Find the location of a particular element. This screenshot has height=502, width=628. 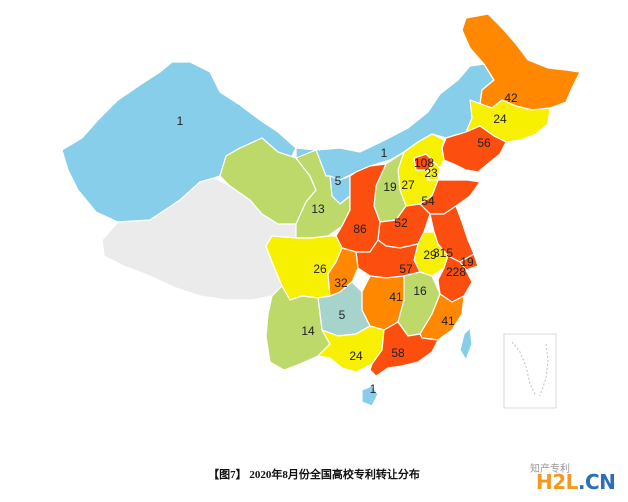

region-taiwan is located at coordinates (466, 344).